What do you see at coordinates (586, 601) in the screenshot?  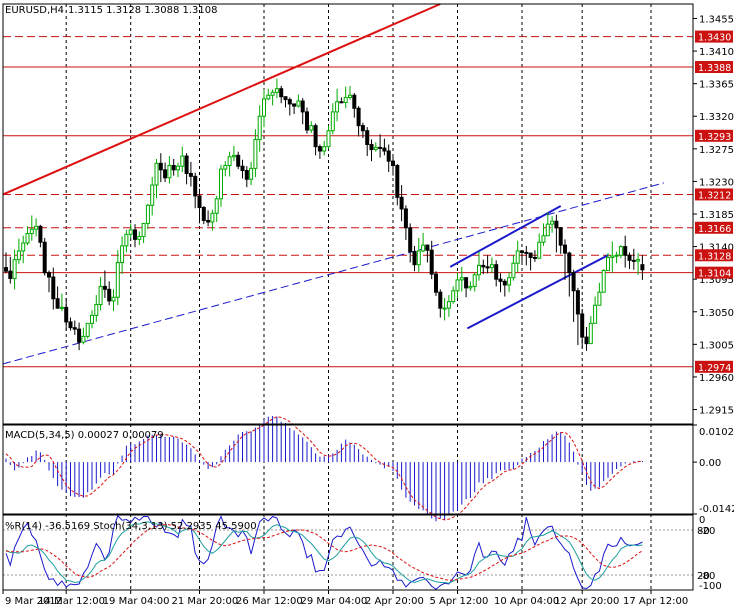 I see `time-tick-label: 12 Apr 20:00` at bounding box center [586, 601].